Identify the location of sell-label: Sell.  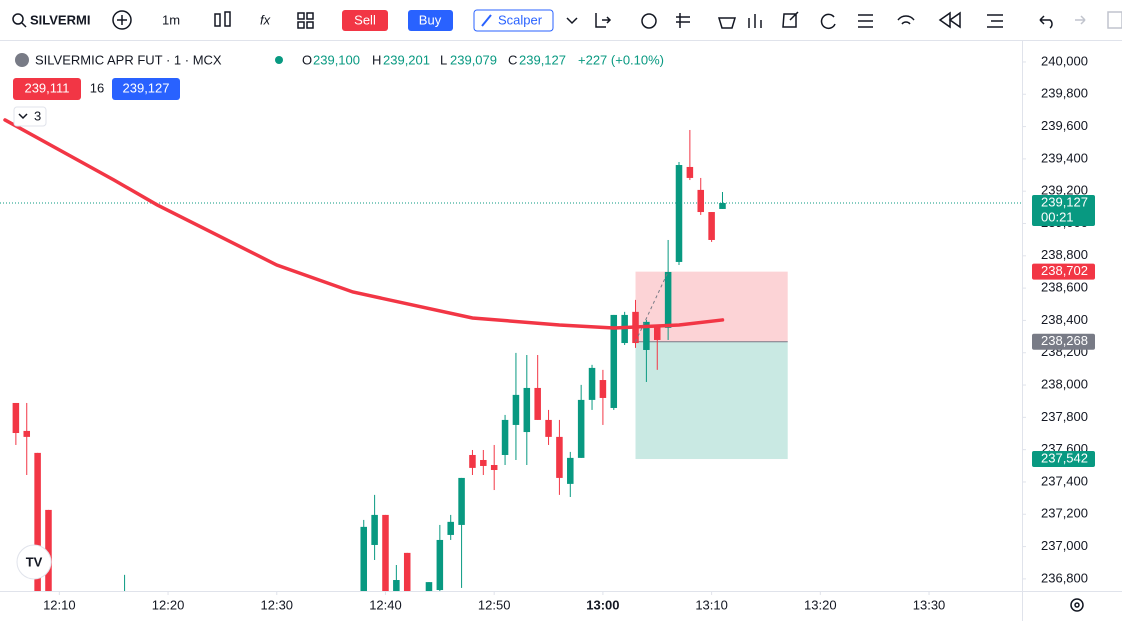
(365, 19).